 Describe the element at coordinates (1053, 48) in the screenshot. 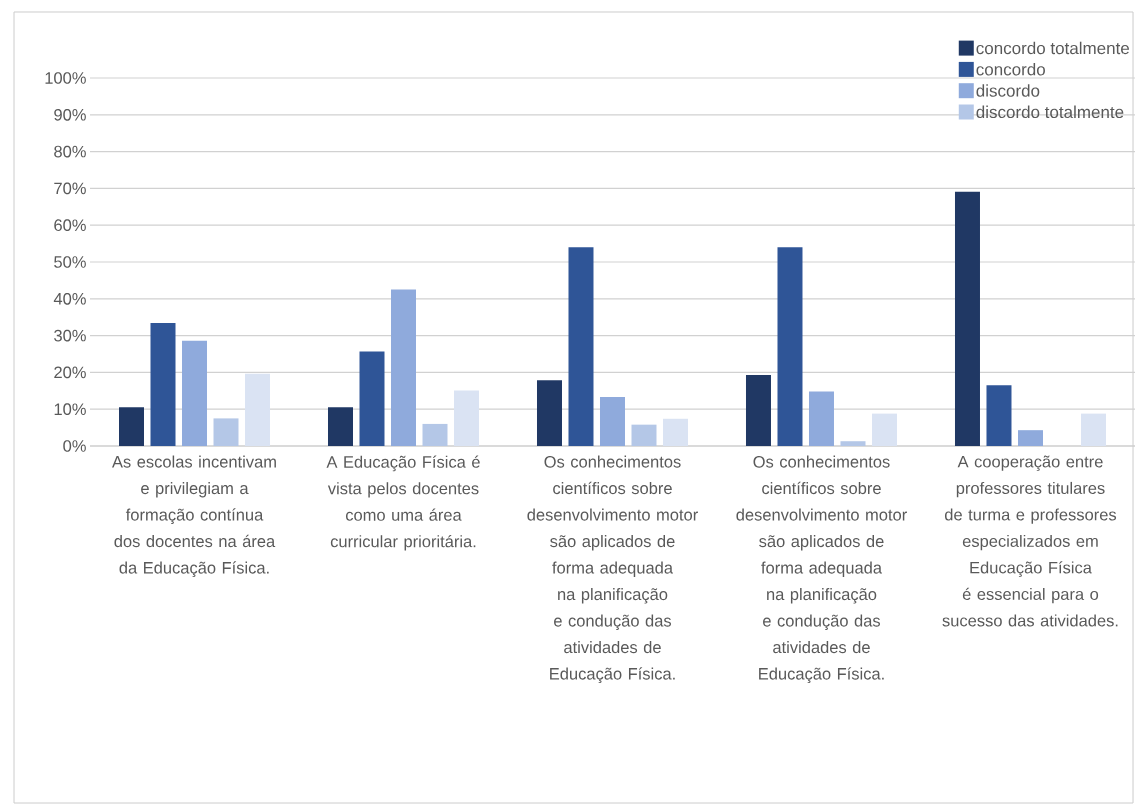

I see `legend-label: concordo totalmente` at that location.